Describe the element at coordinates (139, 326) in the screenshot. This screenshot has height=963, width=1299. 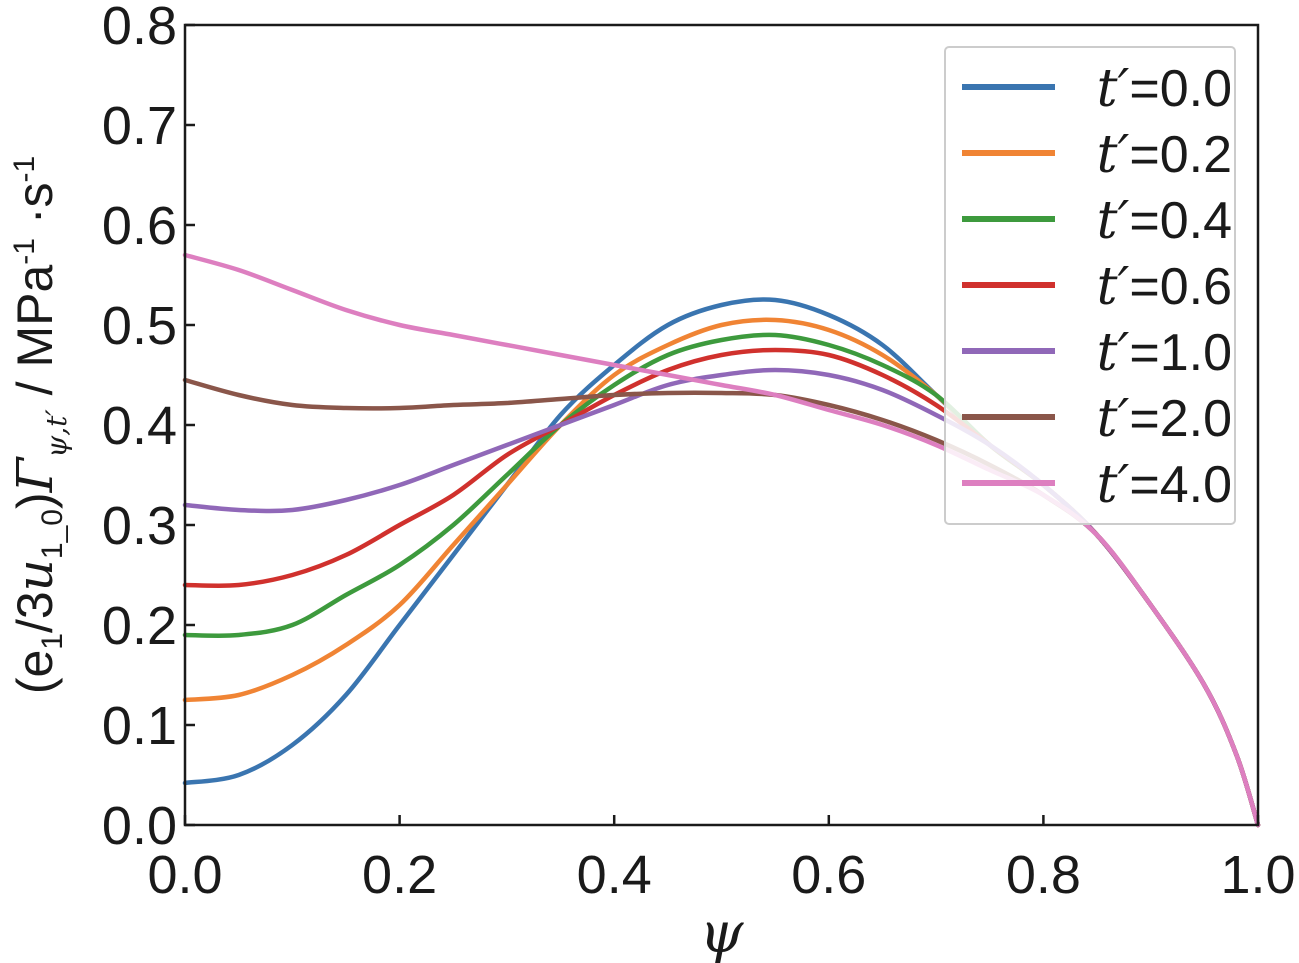
I see `y-tick-label: 0.5` at that location.